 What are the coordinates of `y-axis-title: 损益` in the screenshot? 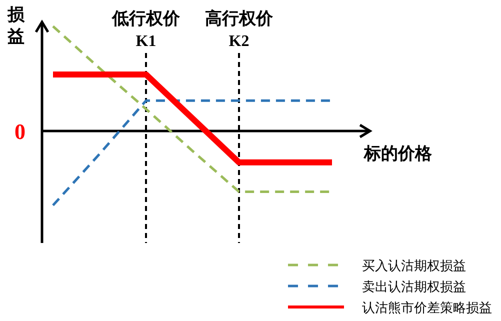 It's located at (16, 26).